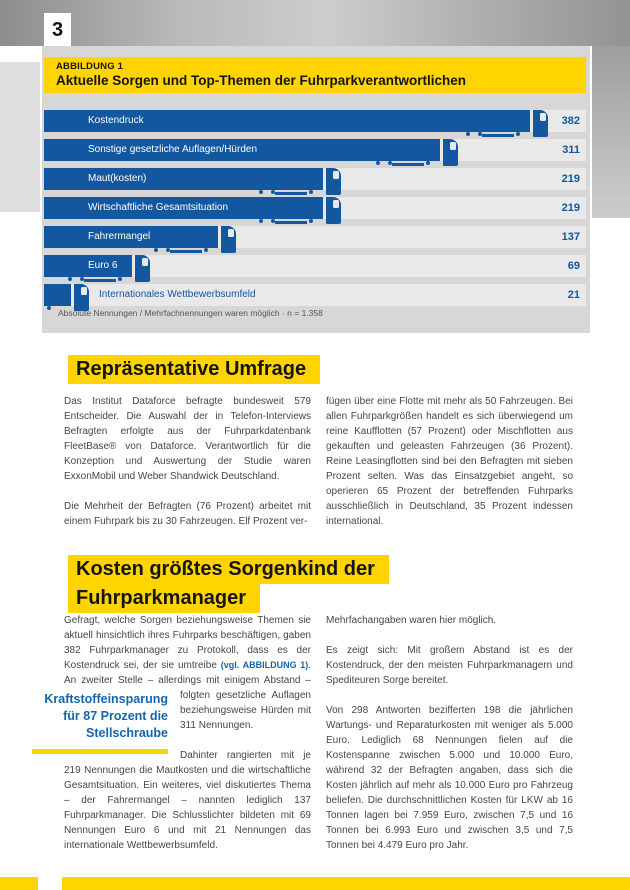  I want to click on bar-value: 21, so click(573, 295).